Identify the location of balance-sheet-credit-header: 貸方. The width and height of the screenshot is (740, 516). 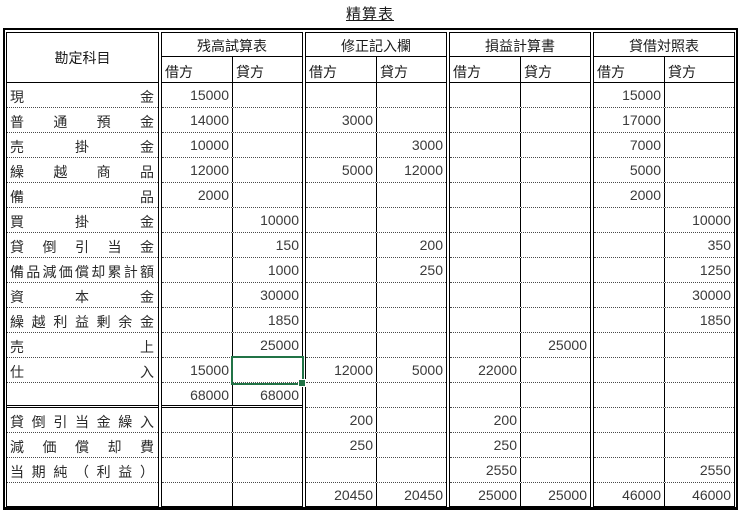
(682, 72).